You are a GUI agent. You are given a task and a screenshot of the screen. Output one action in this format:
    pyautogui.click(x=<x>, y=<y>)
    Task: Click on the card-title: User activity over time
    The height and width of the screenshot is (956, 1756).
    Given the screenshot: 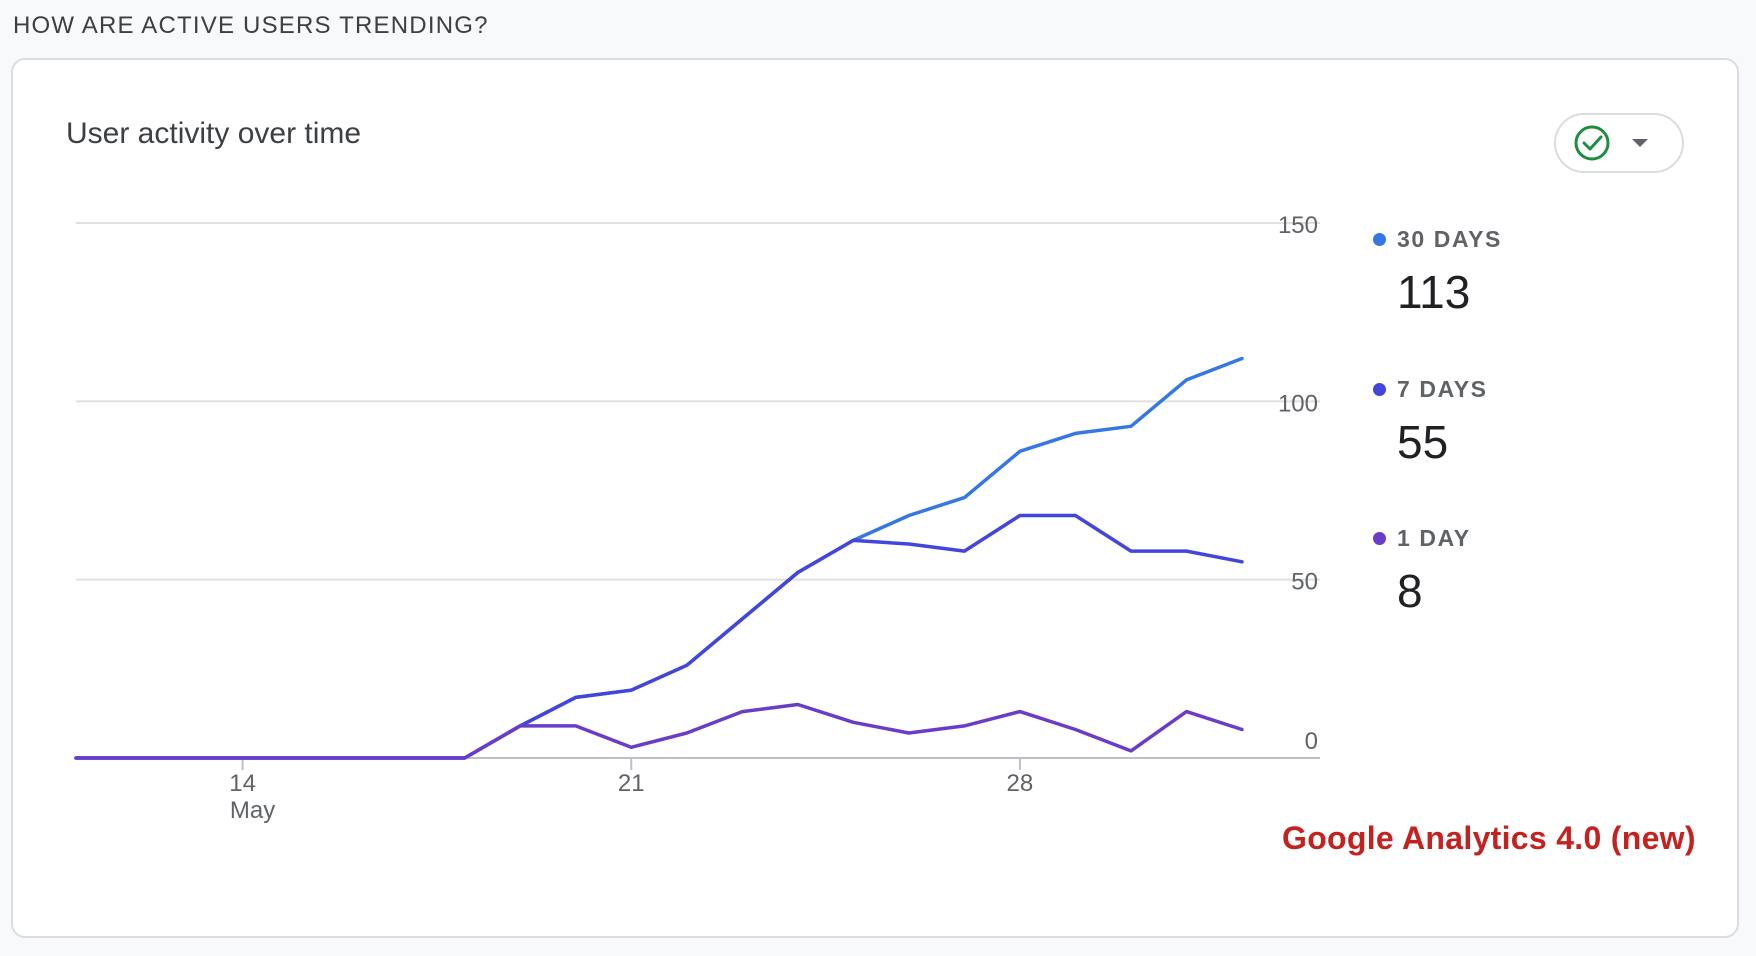 What is the action you would take?
    pyautogui.click(x=214, y=133)
    